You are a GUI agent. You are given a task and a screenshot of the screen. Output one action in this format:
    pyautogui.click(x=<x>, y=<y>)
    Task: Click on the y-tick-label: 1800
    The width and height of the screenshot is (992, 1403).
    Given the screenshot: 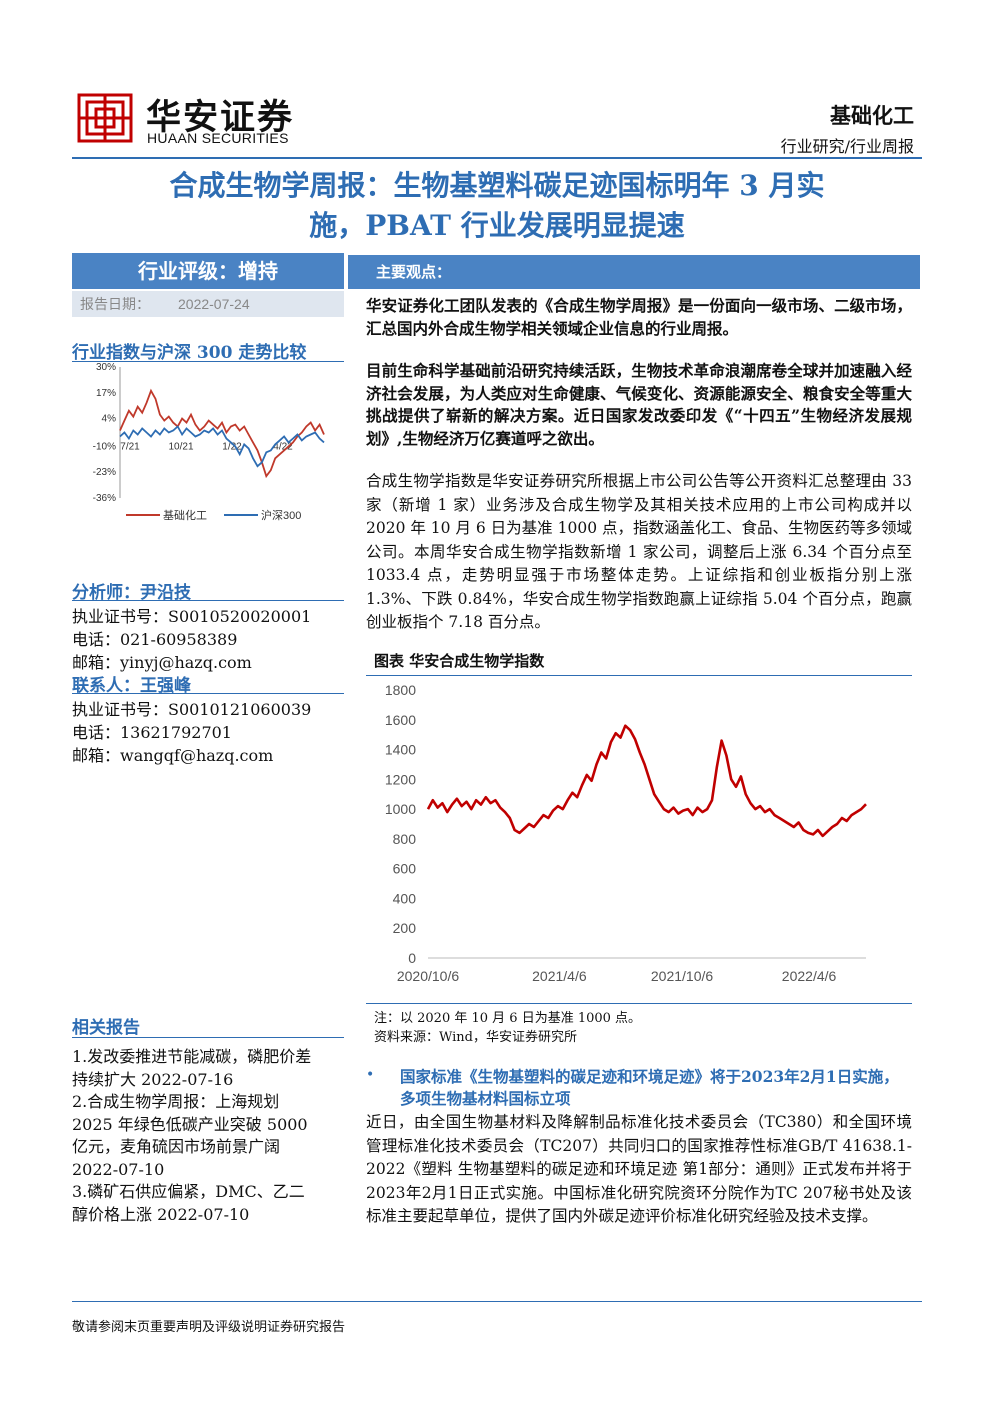 What is the action you would take?
    pyautogui.click(x=400, y=690)
    